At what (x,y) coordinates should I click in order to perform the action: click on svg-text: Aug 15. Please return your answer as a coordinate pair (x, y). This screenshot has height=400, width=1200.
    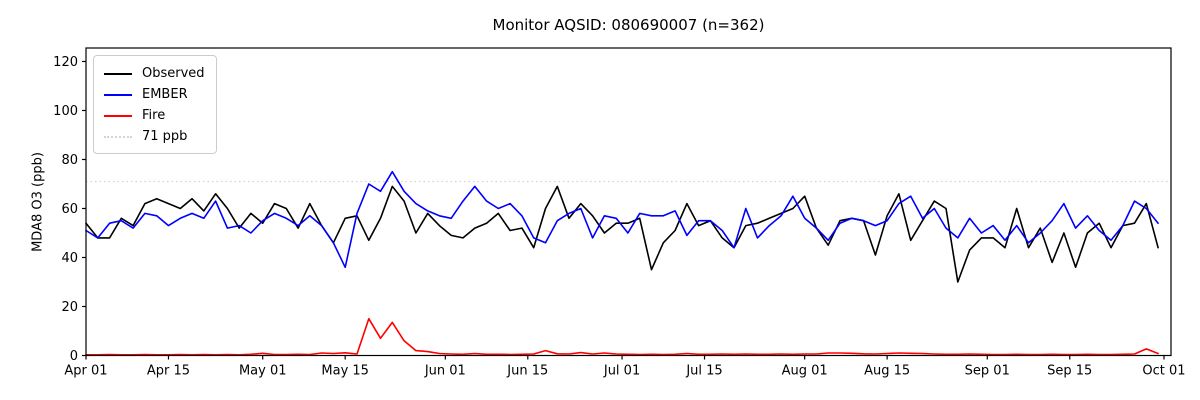
    Looking at the image, I should click on (887, 371).